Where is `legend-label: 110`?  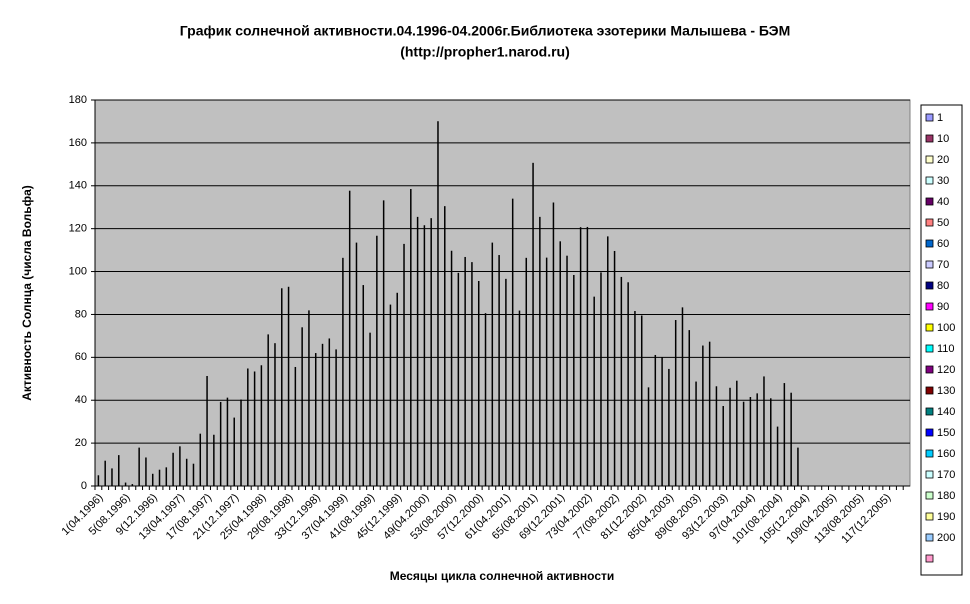 legend-label: 110 is located at coordinates (946, 349).